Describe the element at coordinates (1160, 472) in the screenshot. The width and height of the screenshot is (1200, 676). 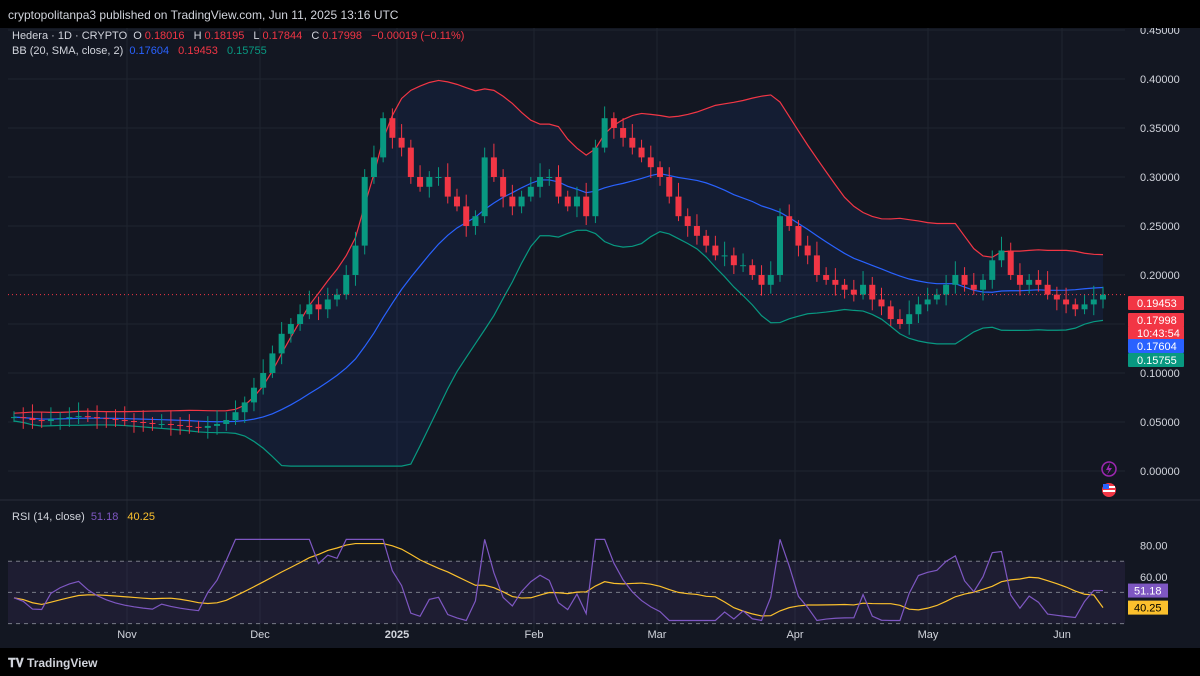
I see `price-tick-label: 0.00000` at that location.